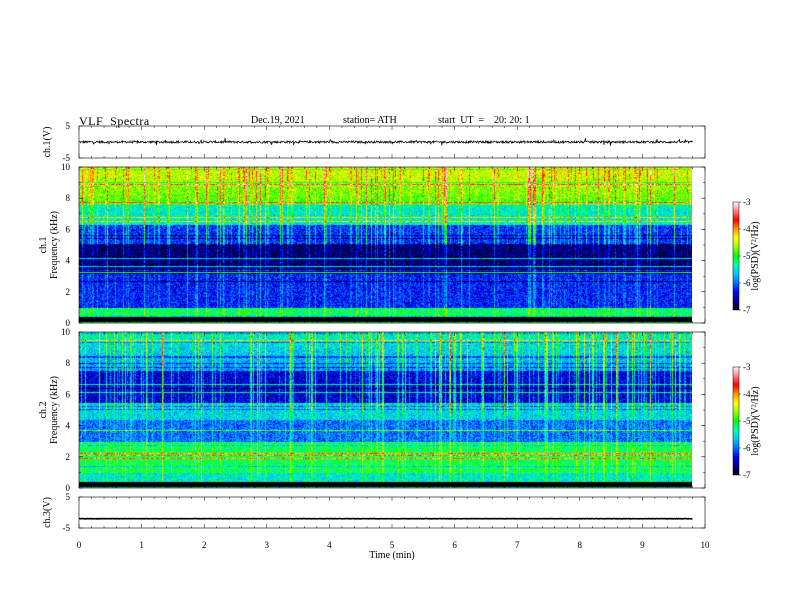 The width and height of the screenshot is (792, 612). I want to click on x-tick-label: 0, so click(79, 545).